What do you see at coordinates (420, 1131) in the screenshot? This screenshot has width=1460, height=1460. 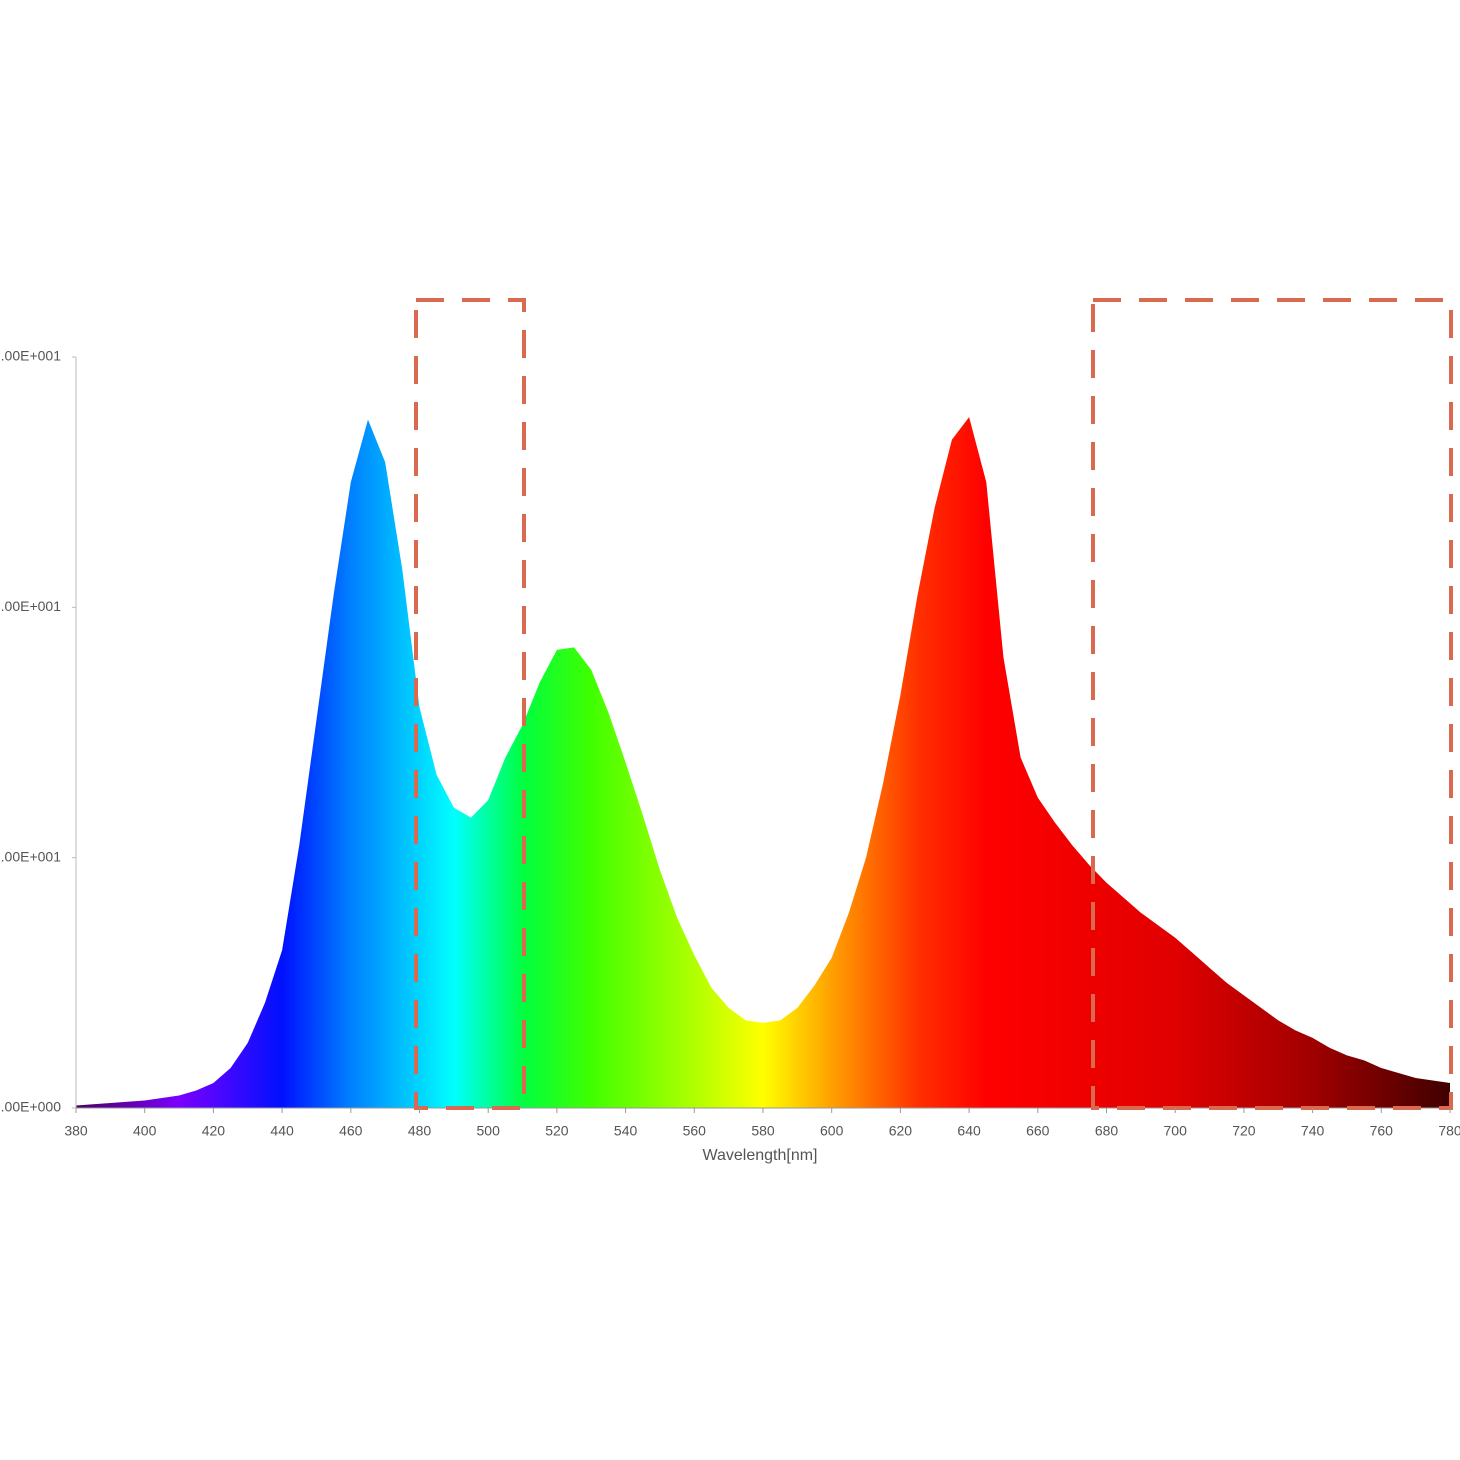 I see `x-tick-label: 480` at bounding box center [420, 1131].